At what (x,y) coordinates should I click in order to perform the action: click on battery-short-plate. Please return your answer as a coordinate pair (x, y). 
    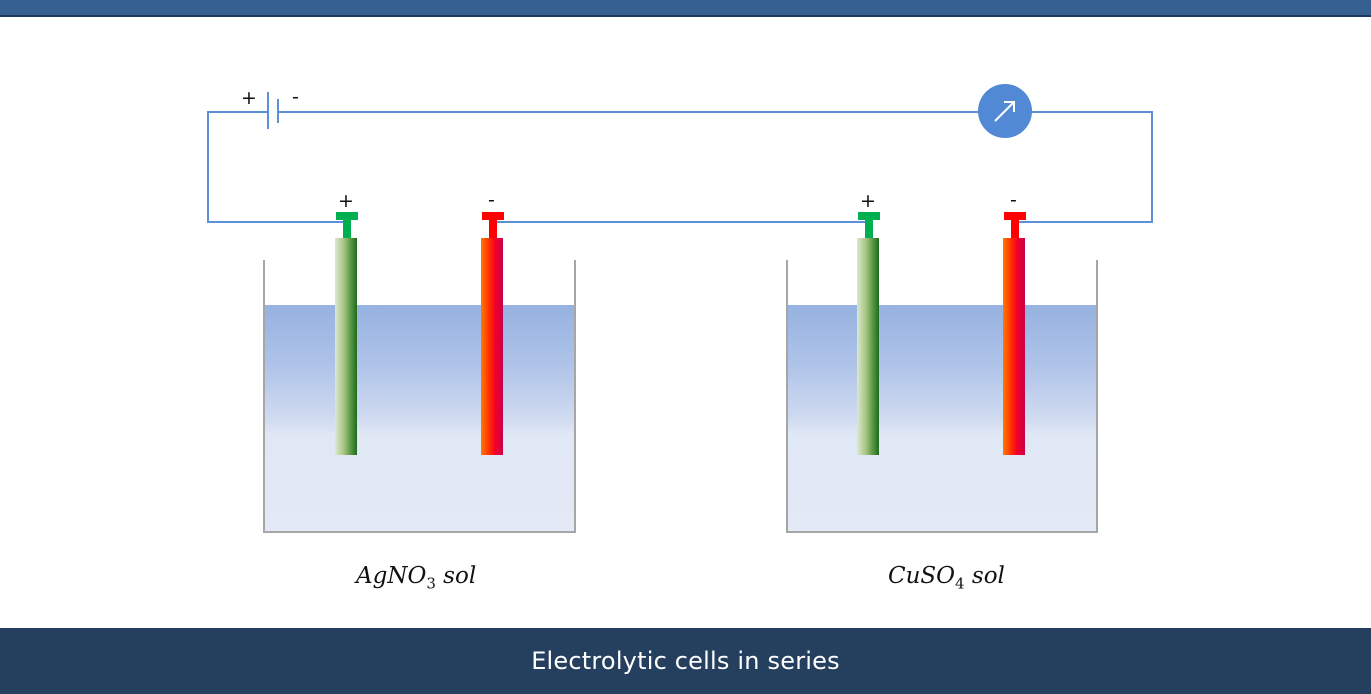
    Looking at the image, I should click on (278, 111).